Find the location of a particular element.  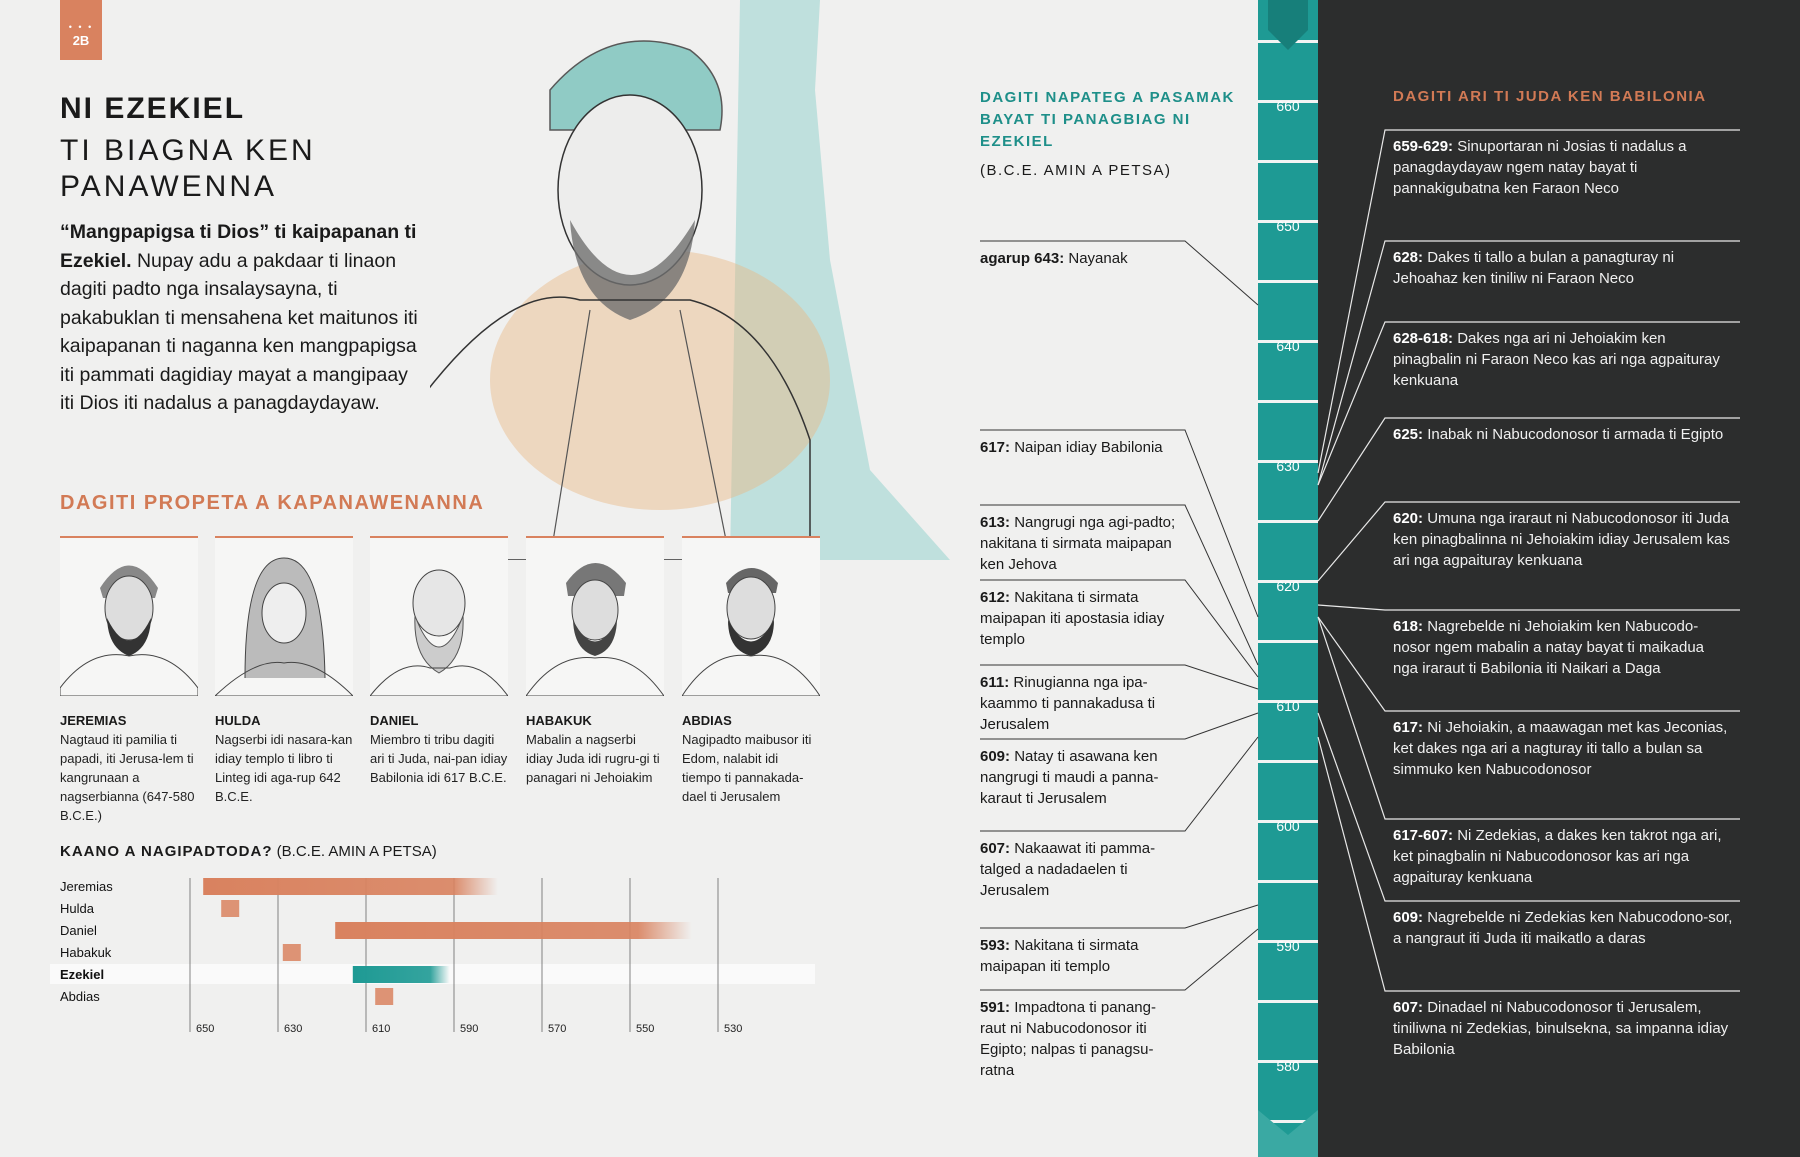

king-event-year: 628-618: is located at coordinates (1423, 338).